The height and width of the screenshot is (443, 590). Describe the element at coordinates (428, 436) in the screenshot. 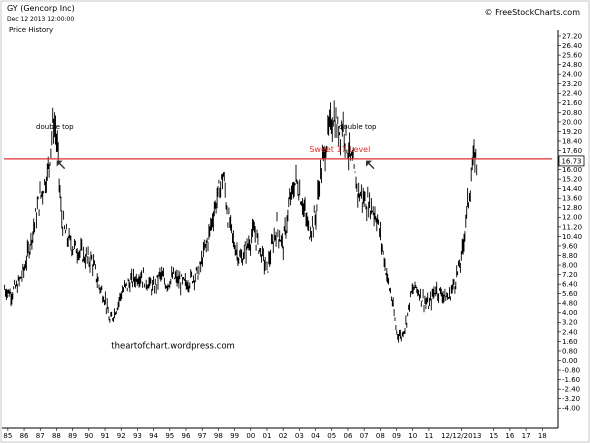

I see `x-tick-label: 11` at that location.